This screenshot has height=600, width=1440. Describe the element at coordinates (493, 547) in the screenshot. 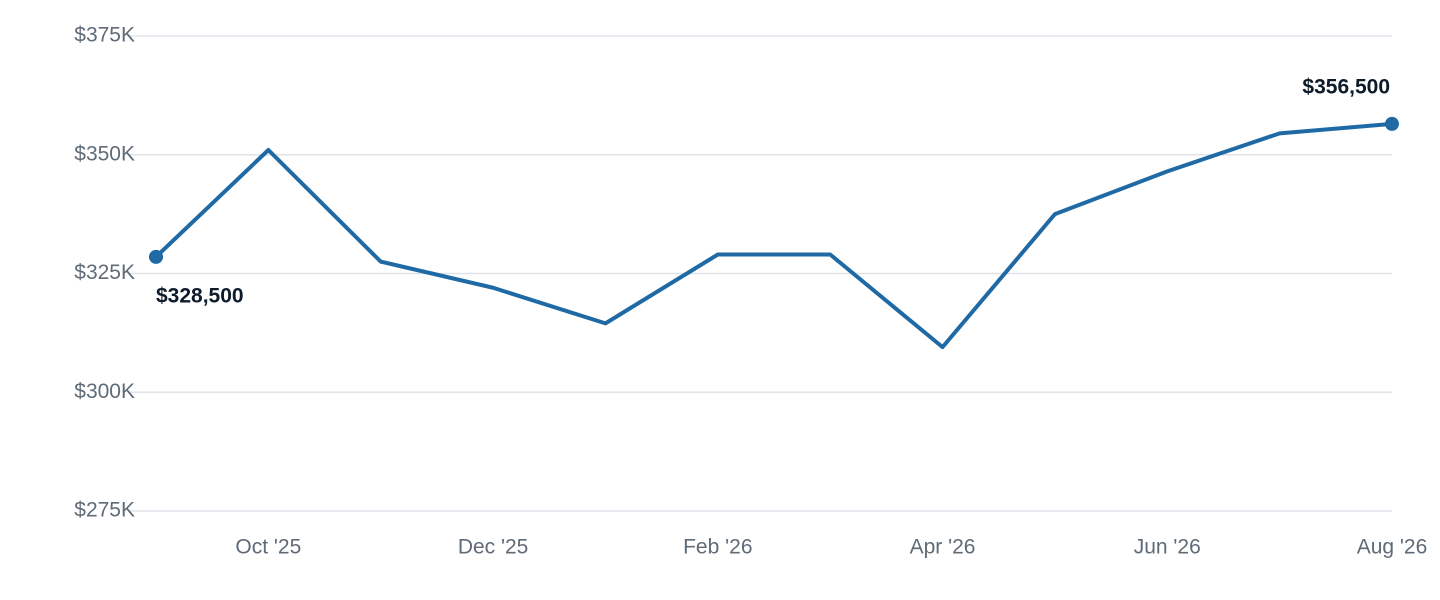

I see `x-tick-label: Dec '25` at that location.